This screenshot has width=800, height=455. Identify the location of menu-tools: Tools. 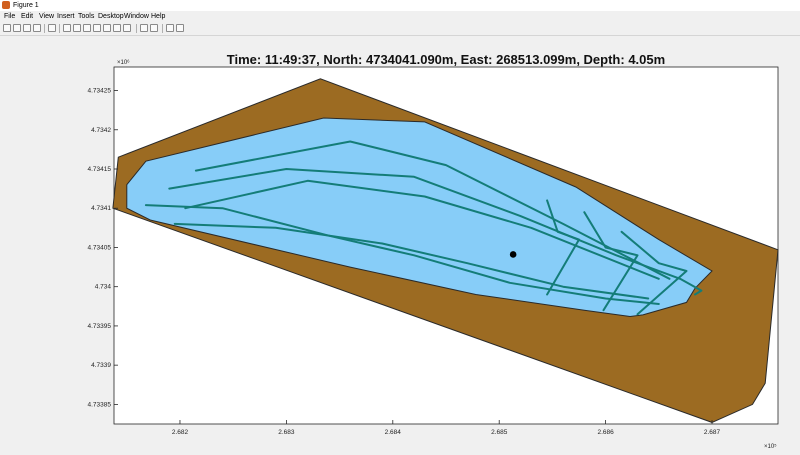
(86, 16).